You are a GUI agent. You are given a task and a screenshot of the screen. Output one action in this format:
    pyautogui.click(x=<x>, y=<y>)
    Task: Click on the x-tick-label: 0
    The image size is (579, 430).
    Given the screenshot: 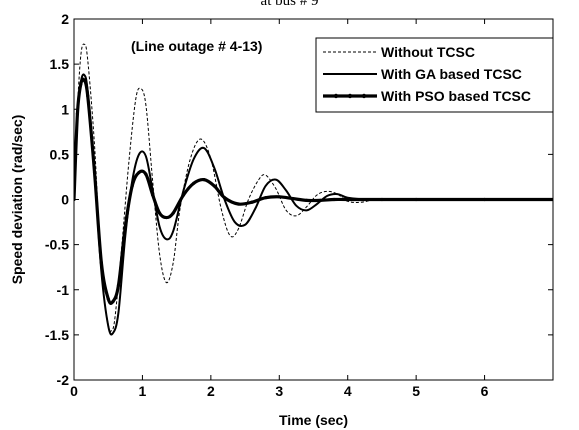 What is the action you would take?
    pyautogui.click(x=74, y=391)
    